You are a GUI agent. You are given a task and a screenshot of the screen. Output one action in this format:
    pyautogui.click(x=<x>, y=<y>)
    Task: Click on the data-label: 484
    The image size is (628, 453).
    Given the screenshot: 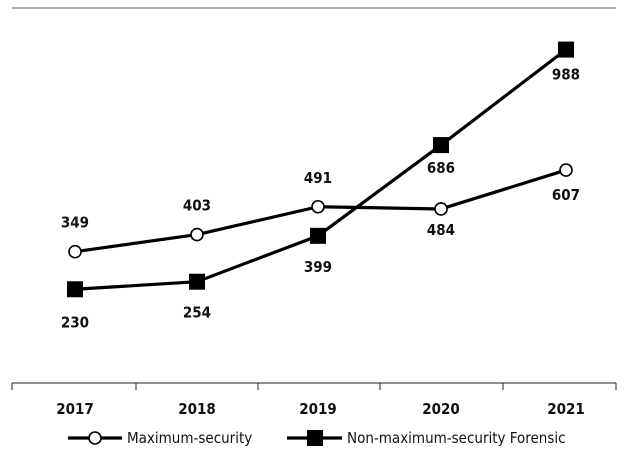 What is the action you would take?
    pyautogui.click(x=441, y=230)
    